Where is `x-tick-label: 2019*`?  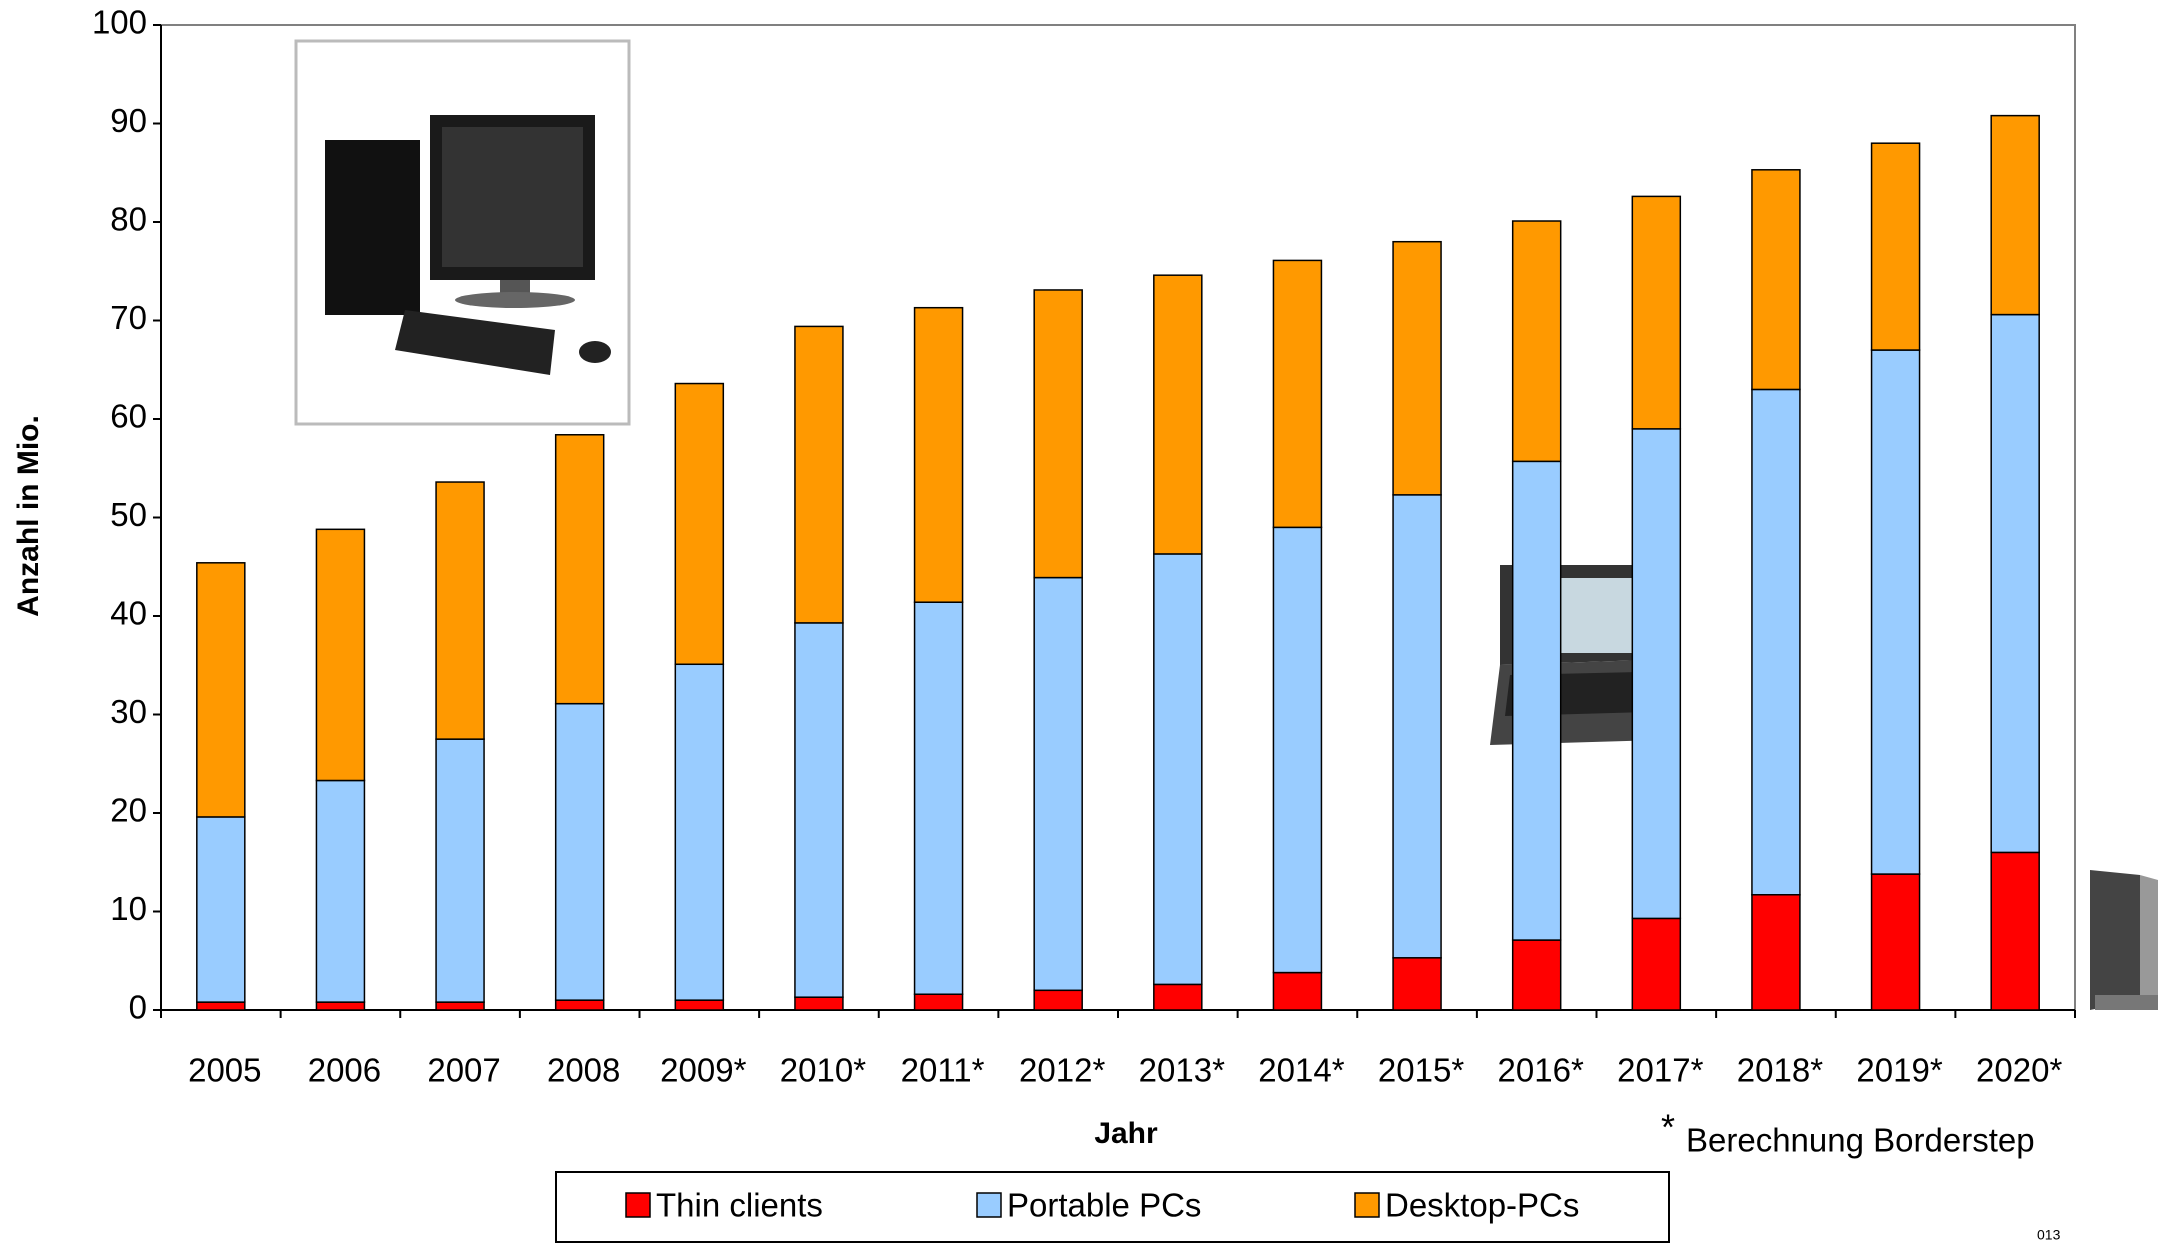
x-tick-label: 2019* is located at coordinates (1899, 1070).